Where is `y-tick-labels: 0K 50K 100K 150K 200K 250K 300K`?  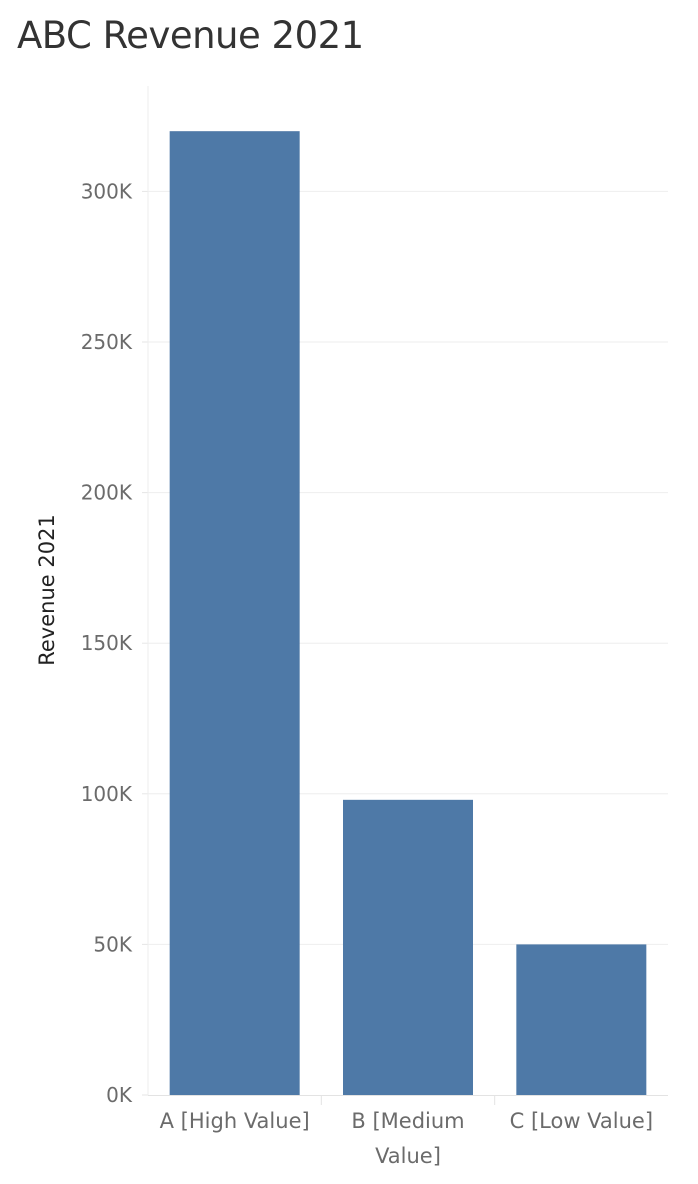 y-tick-labels: 0K 50K 100K 150K 200K 250K 300K is located at coordinates (107, 643).